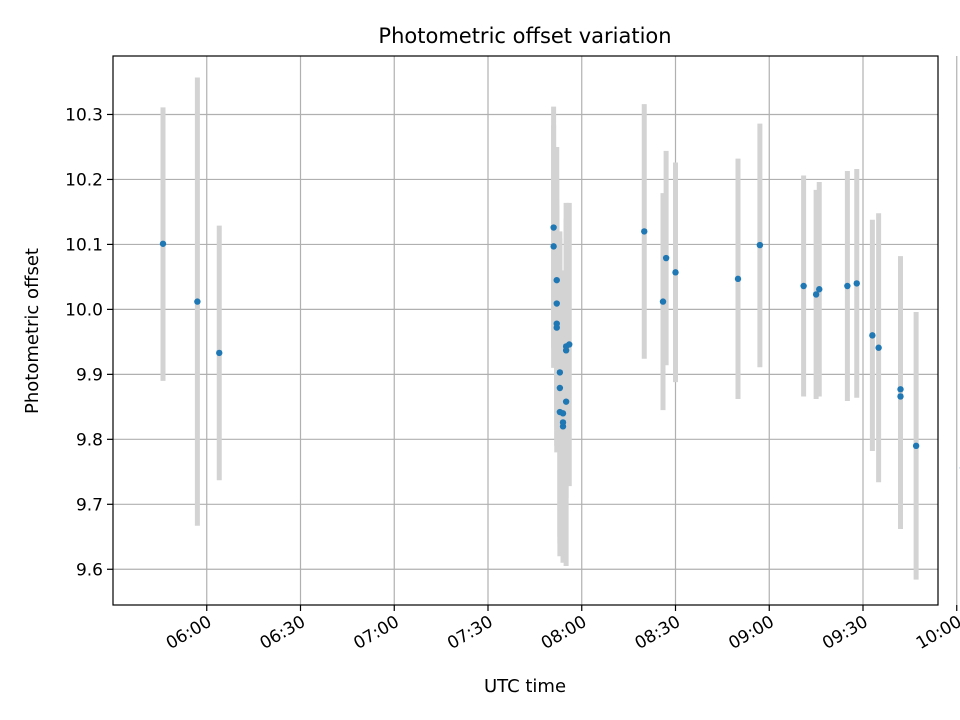 The width and height of the screenshot is (960, 720). Describe the element at coordinates (751, 633) in the screenshot. I see `x-tick-label: 09:00` at that location.